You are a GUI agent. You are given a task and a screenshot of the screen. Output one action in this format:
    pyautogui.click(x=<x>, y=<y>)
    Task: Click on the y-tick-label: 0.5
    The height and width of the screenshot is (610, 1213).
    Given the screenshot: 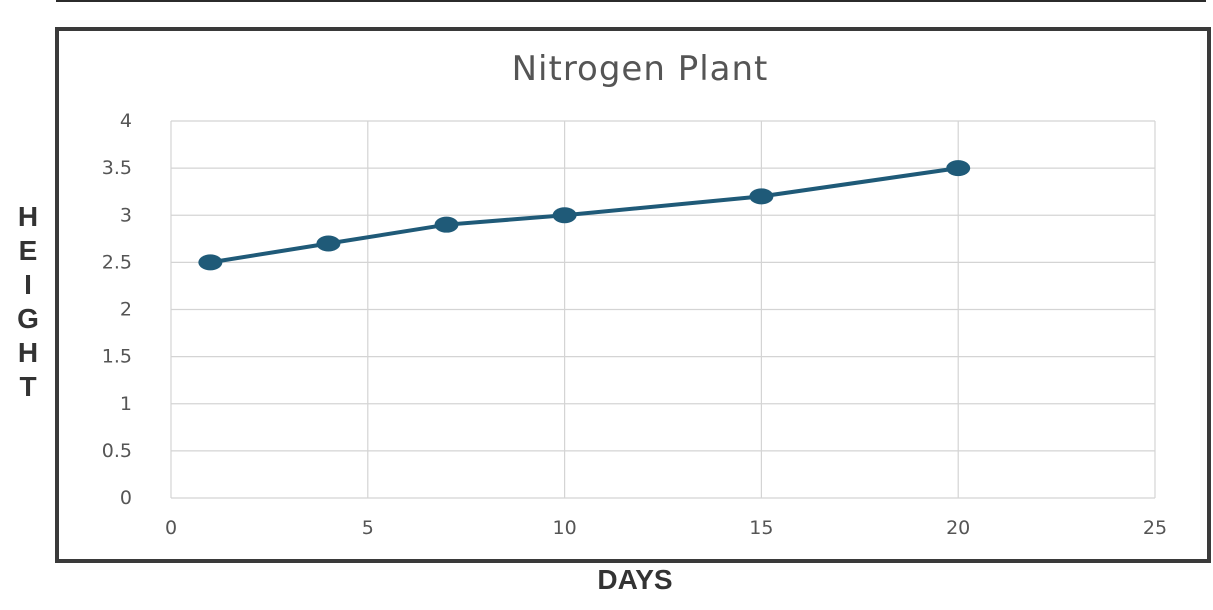 What is the action you would take?
    pyautogui.click(x=117, y=451)
    